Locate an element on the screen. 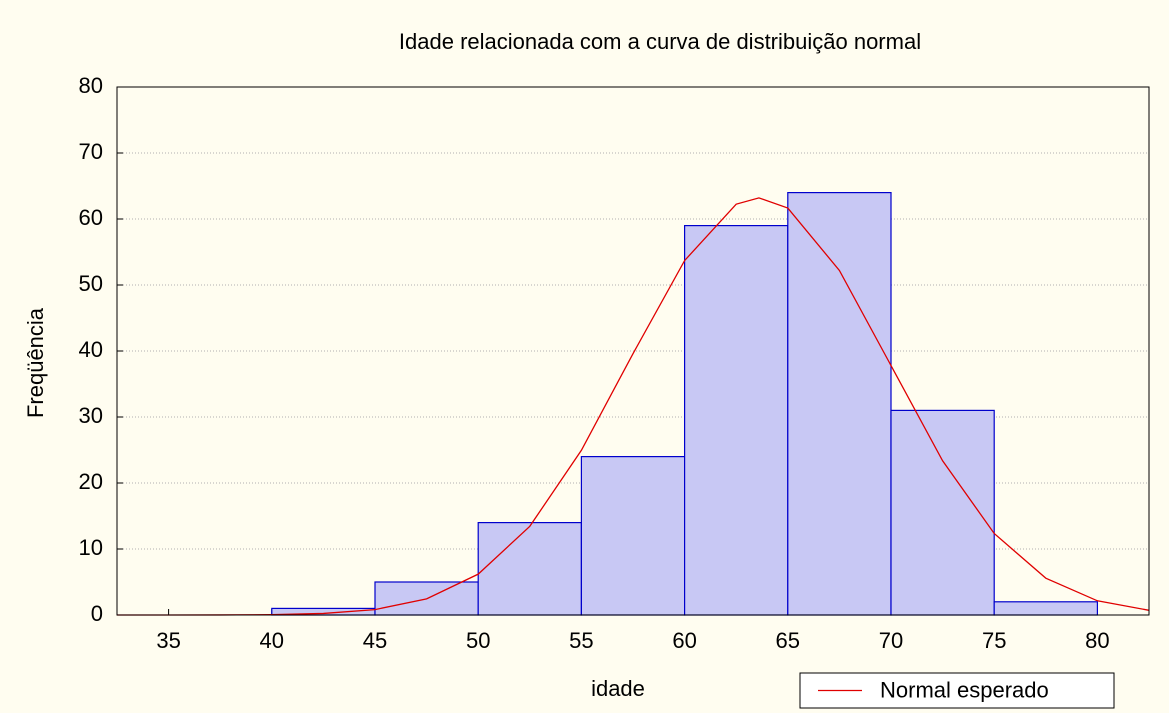  y-axis-label: Freqüência is located at coordinates (35, 362).